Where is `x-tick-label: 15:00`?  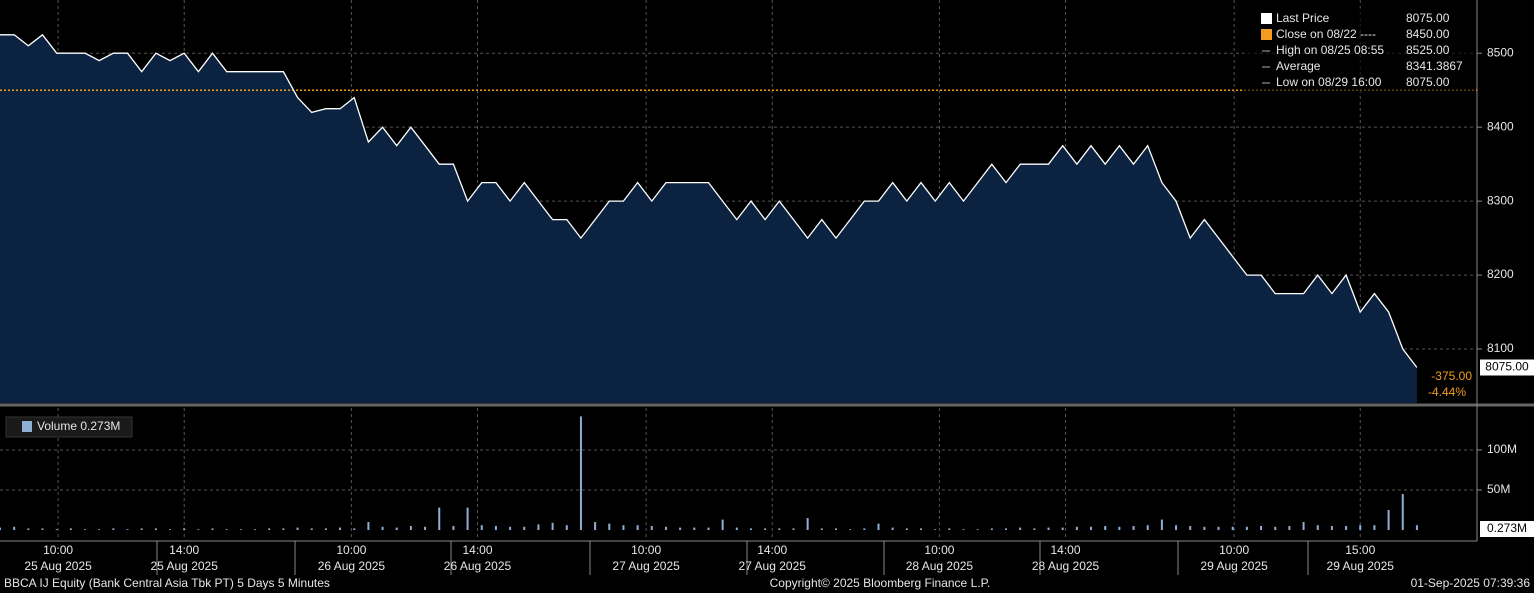
x-tick-label: 15:00 is located at coordinates (1360, 550).